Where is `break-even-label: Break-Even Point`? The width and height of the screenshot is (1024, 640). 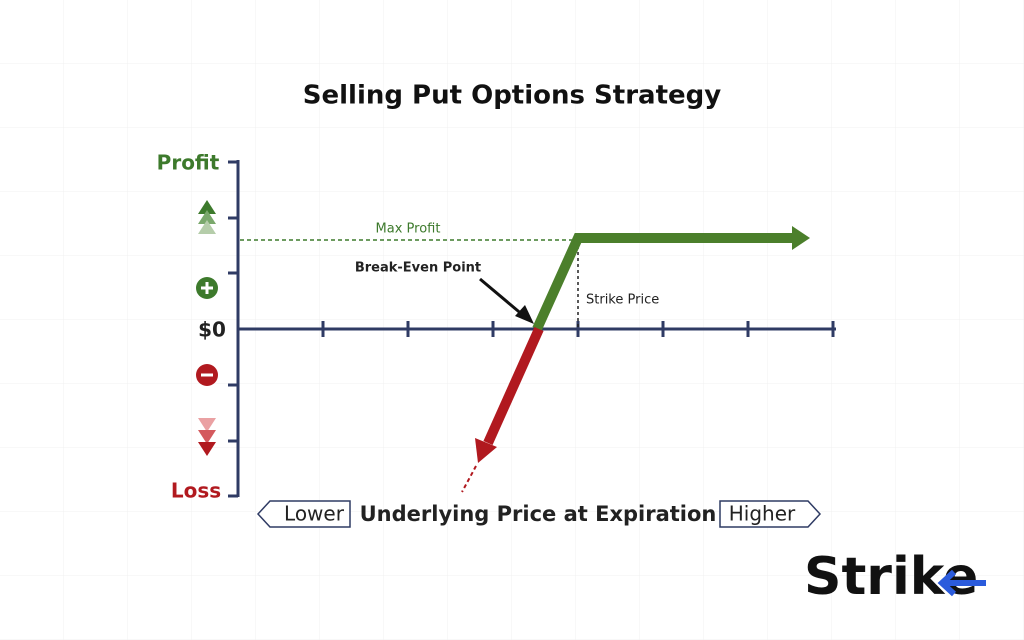 break-even-label: Break-Even Point is located at coordinates (418, 268).